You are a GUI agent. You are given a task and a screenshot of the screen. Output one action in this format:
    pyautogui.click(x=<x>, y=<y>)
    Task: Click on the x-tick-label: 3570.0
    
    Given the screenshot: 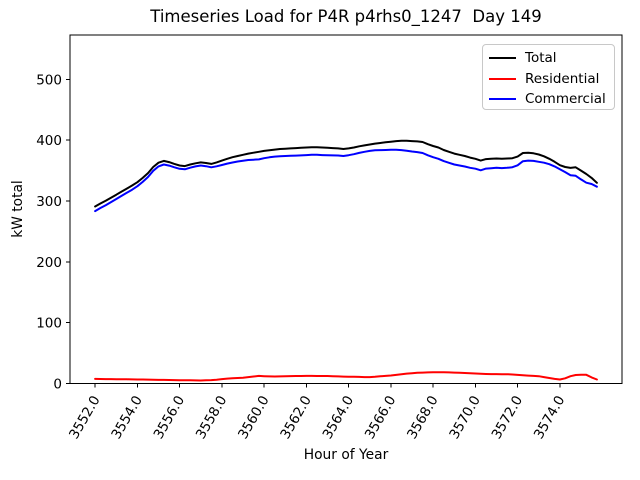 What is the action you would take?
    pyautogui.click(x=464, y=417)
    